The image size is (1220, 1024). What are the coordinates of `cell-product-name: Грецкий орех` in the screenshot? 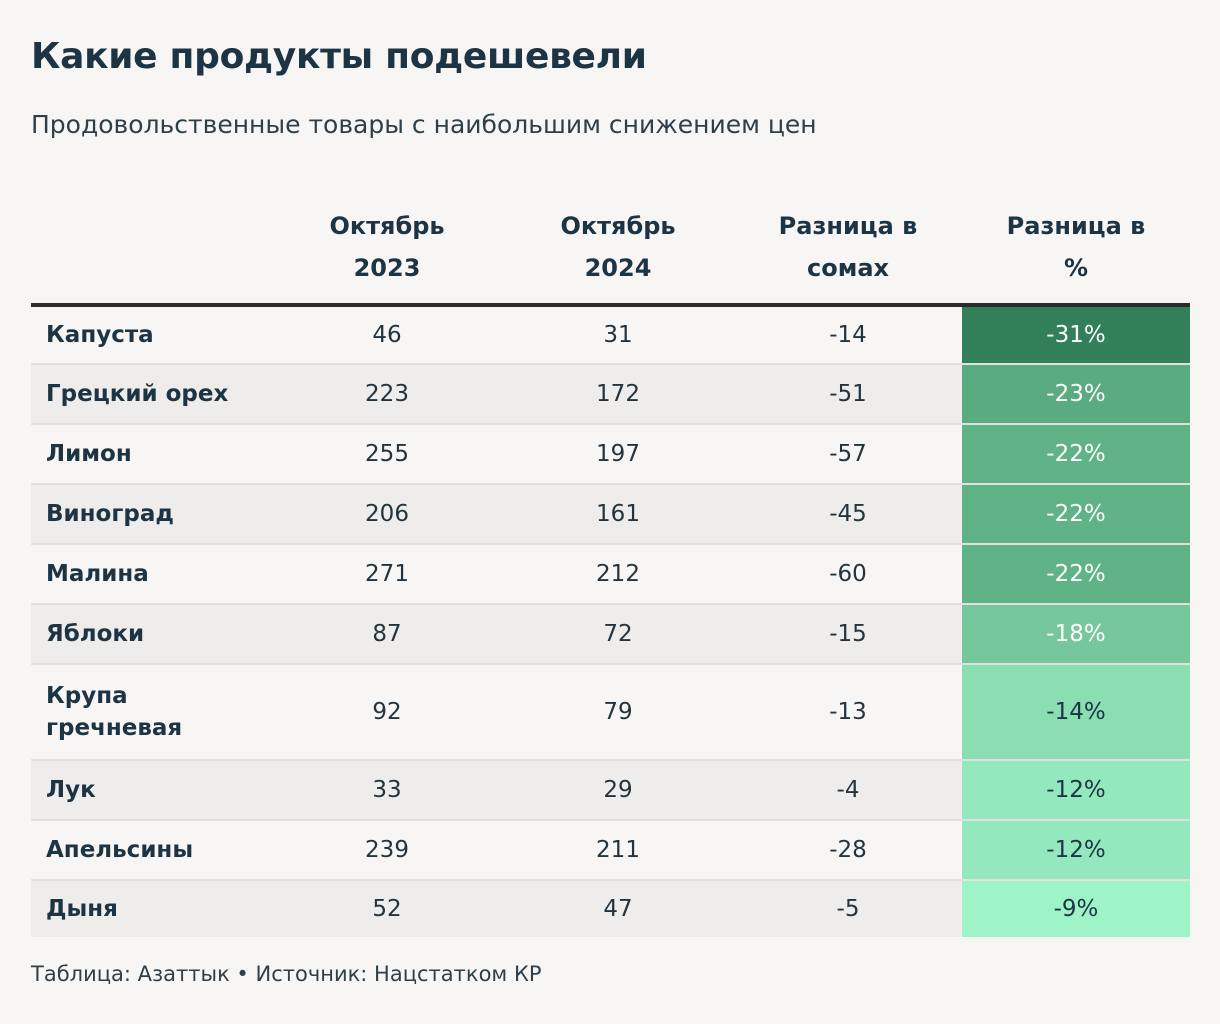 It's located at (137, 394).